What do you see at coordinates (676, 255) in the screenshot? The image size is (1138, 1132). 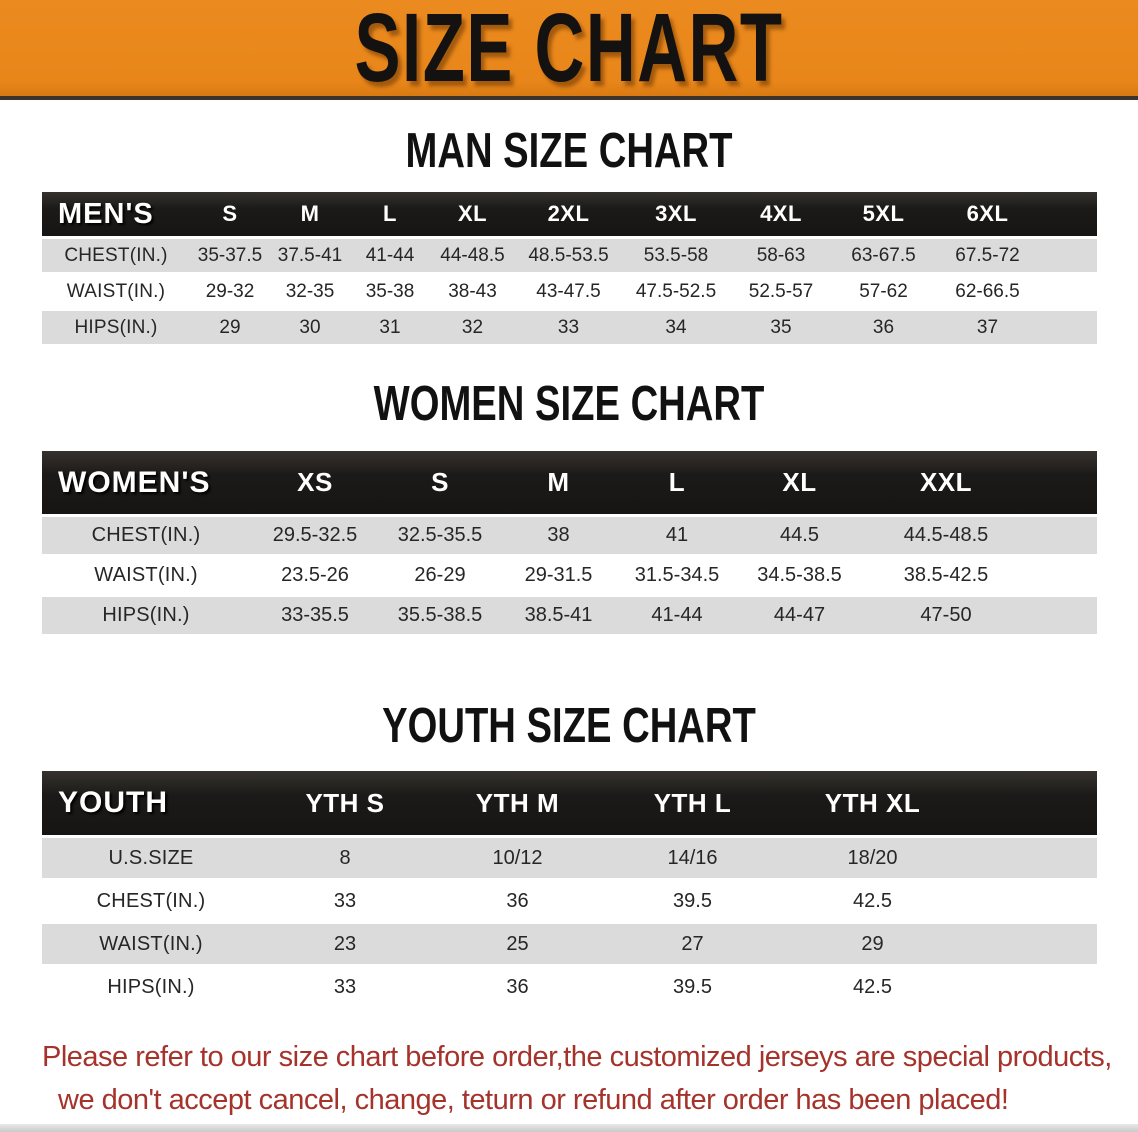 I see `size-value: 53.5-58` at bounding box center [676, 255].